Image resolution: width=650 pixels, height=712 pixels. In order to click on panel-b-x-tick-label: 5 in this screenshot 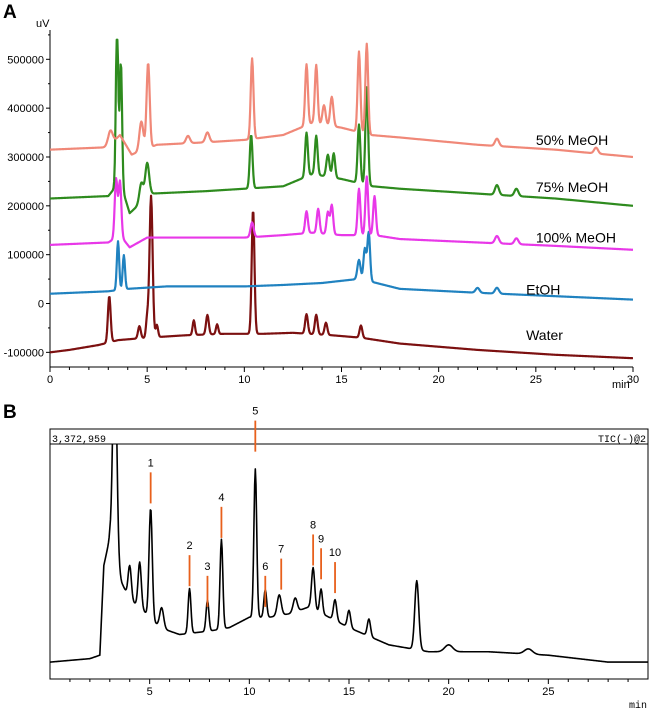, I will do `click(150, 692)`.